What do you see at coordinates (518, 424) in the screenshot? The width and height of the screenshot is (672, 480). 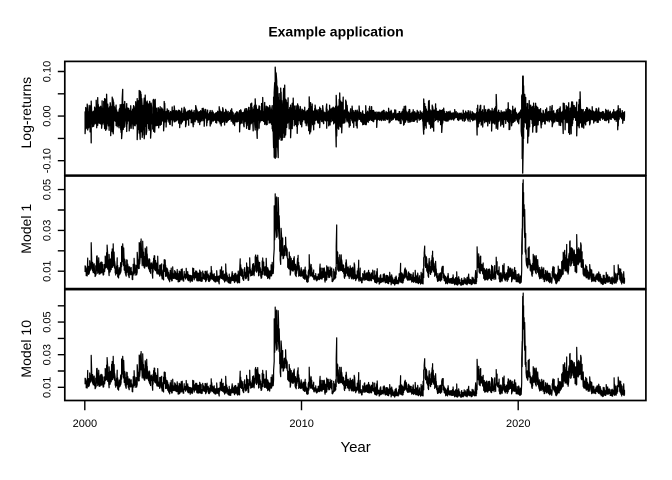 I see `svg-text: 2020` at bounding box center [518, 424].